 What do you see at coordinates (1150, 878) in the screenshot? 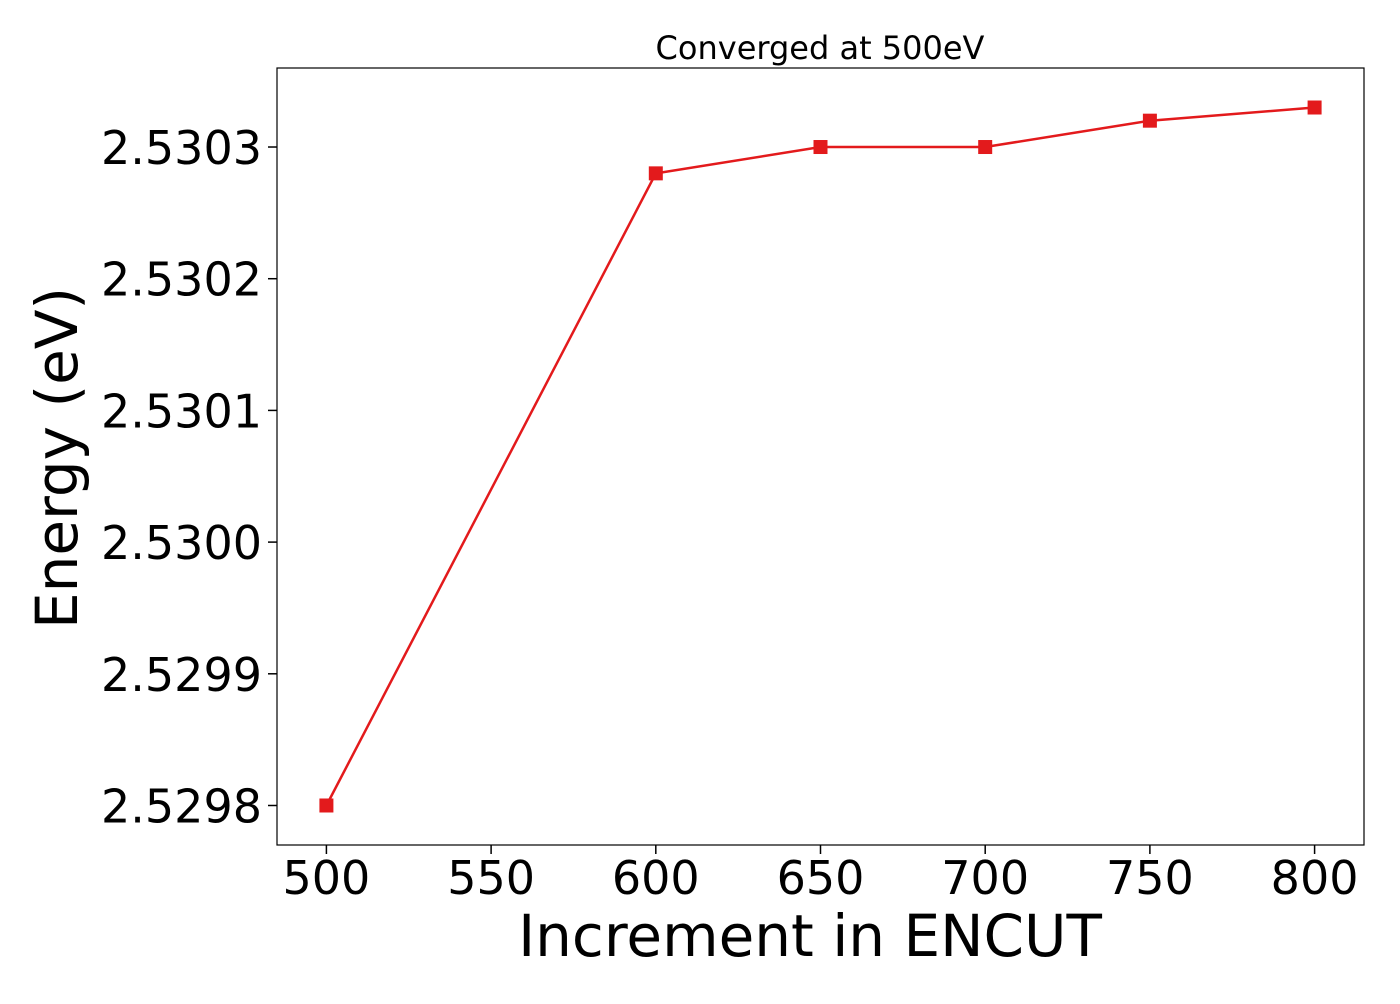
I see `x-tick-label: 750` at bounding box center [1150, 878].